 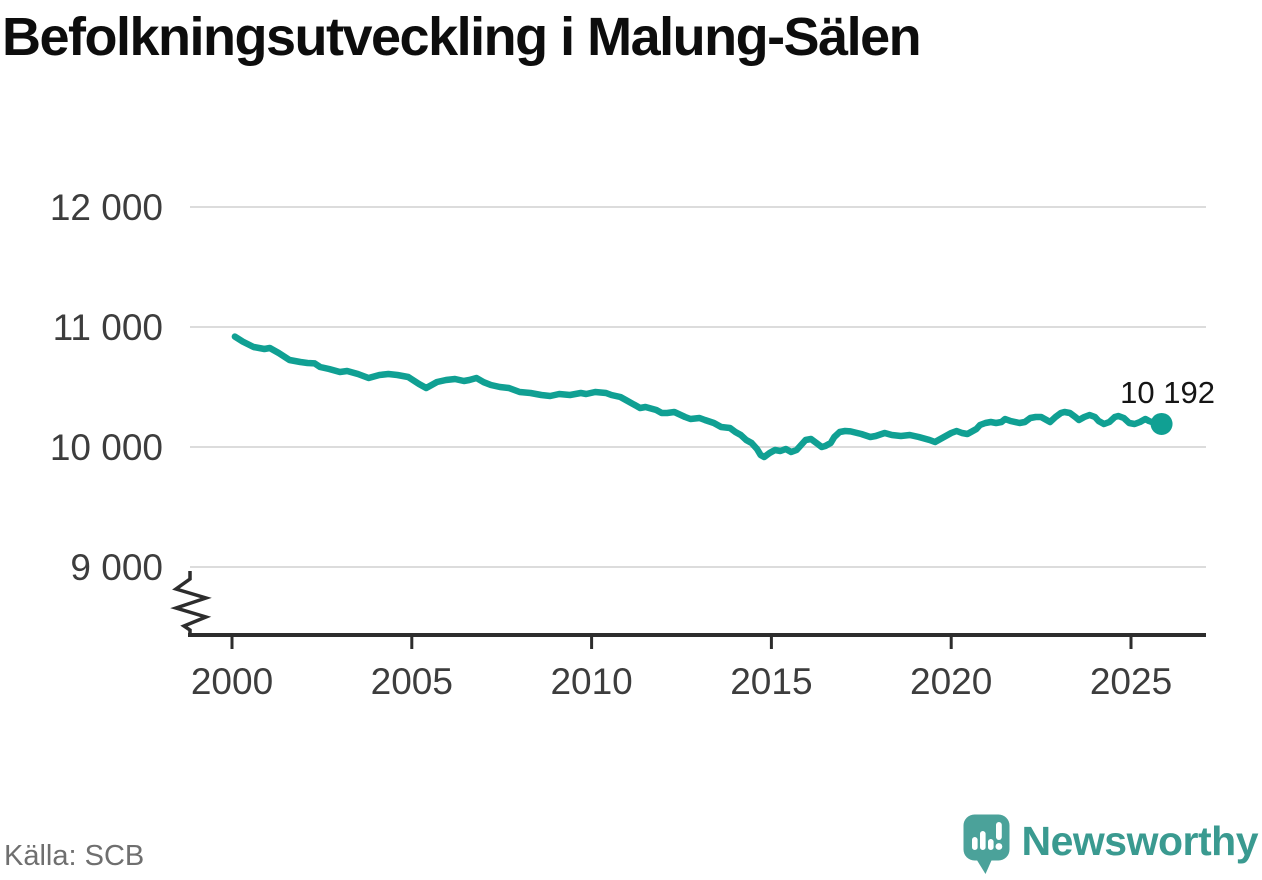 I want to click on source-note: Källa: SCB, so click(x=74, y=856).